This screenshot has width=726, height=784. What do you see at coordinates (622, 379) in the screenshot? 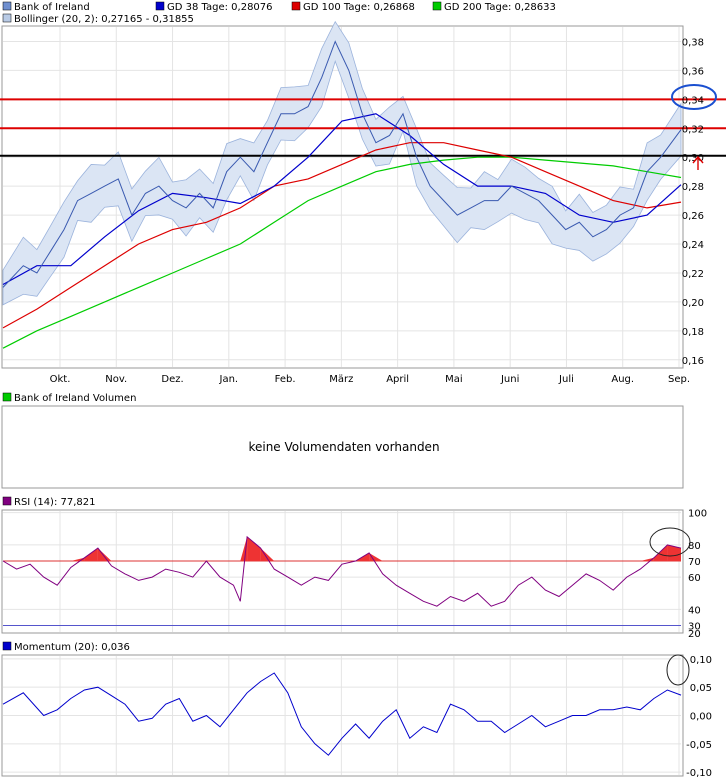
I see `price-x-tick: Aug.` at bounding box center [622, 379].